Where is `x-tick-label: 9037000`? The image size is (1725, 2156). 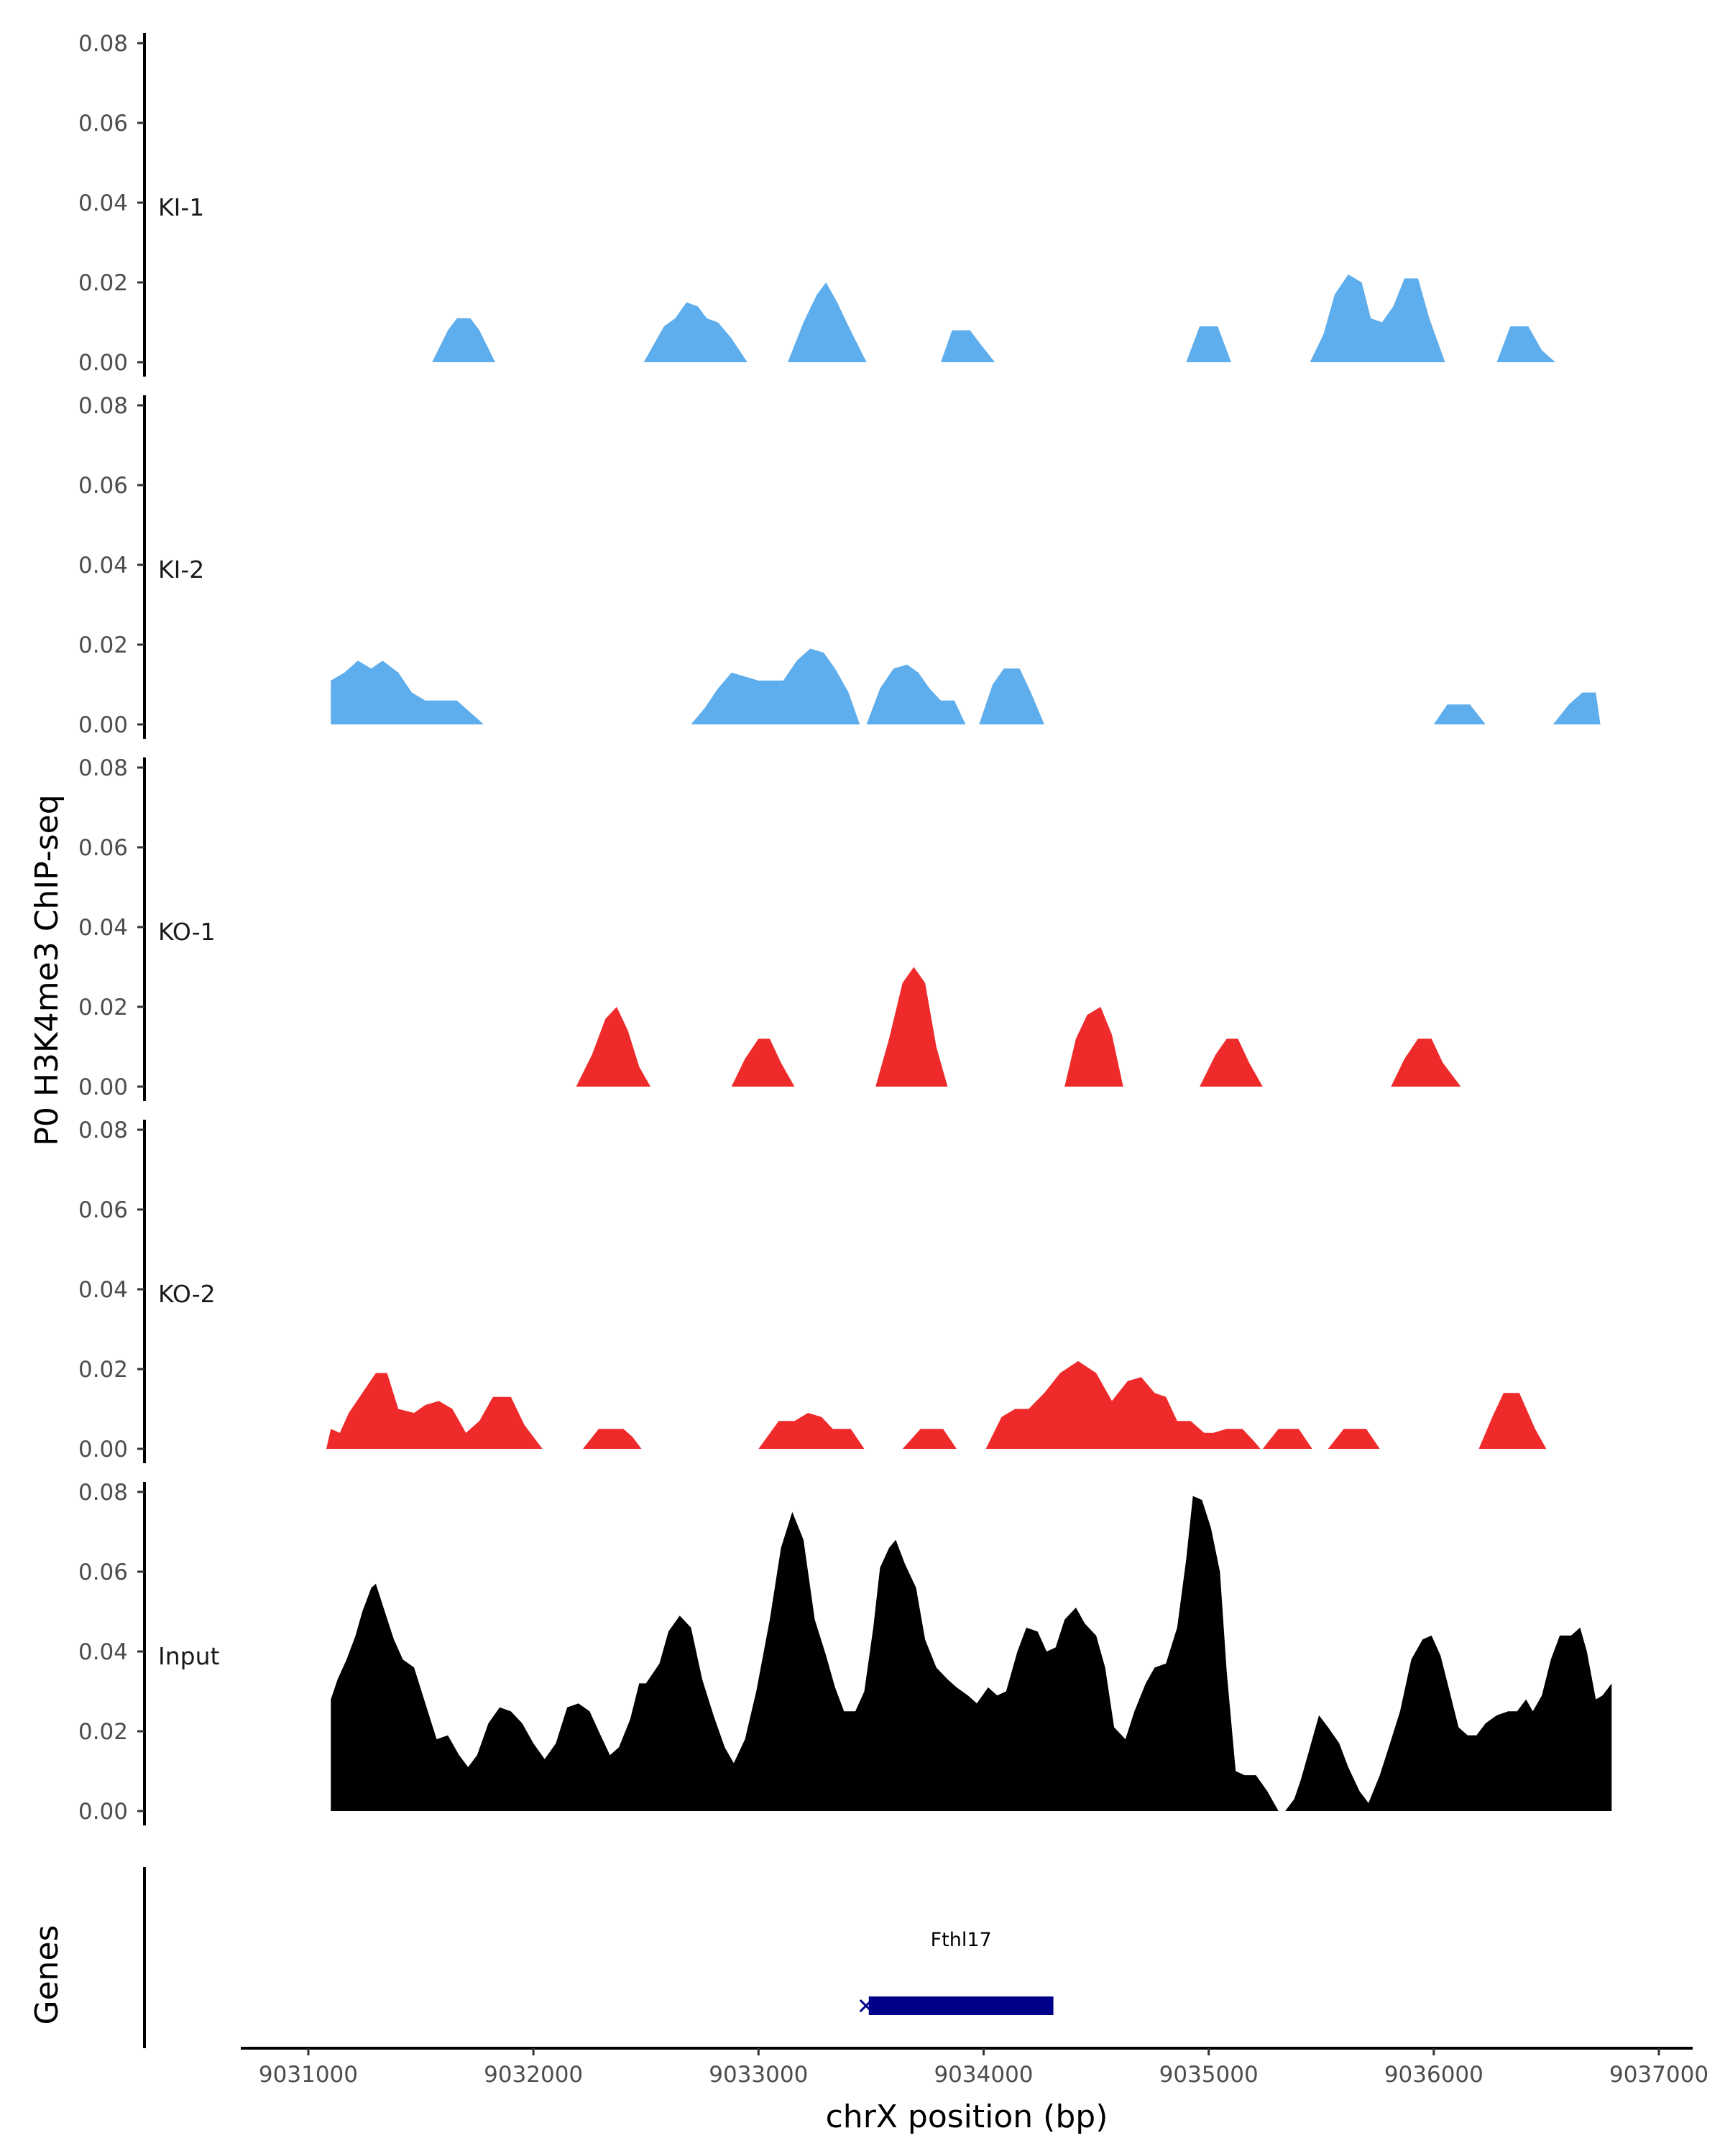 x-tick-label: 9037000 is located at coordinates (1658, 2075).